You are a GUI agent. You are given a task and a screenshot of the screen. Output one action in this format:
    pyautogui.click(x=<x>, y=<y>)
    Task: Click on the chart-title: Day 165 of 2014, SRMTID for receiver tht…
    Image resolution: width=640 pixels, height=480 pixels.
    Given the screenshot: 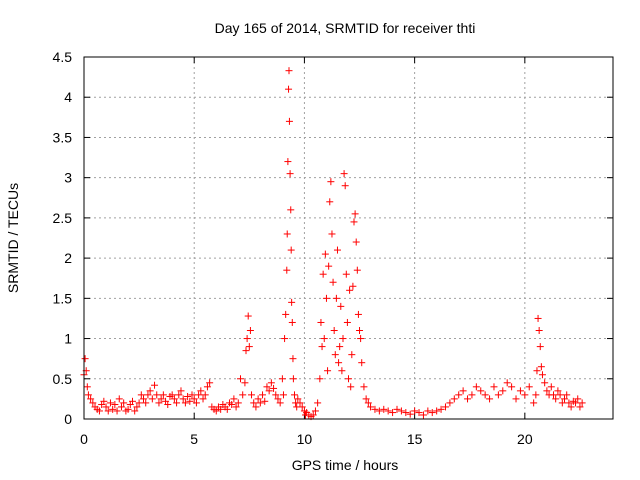 What is the action you would take?
    pyautogui.click(x=345, y=28)
    